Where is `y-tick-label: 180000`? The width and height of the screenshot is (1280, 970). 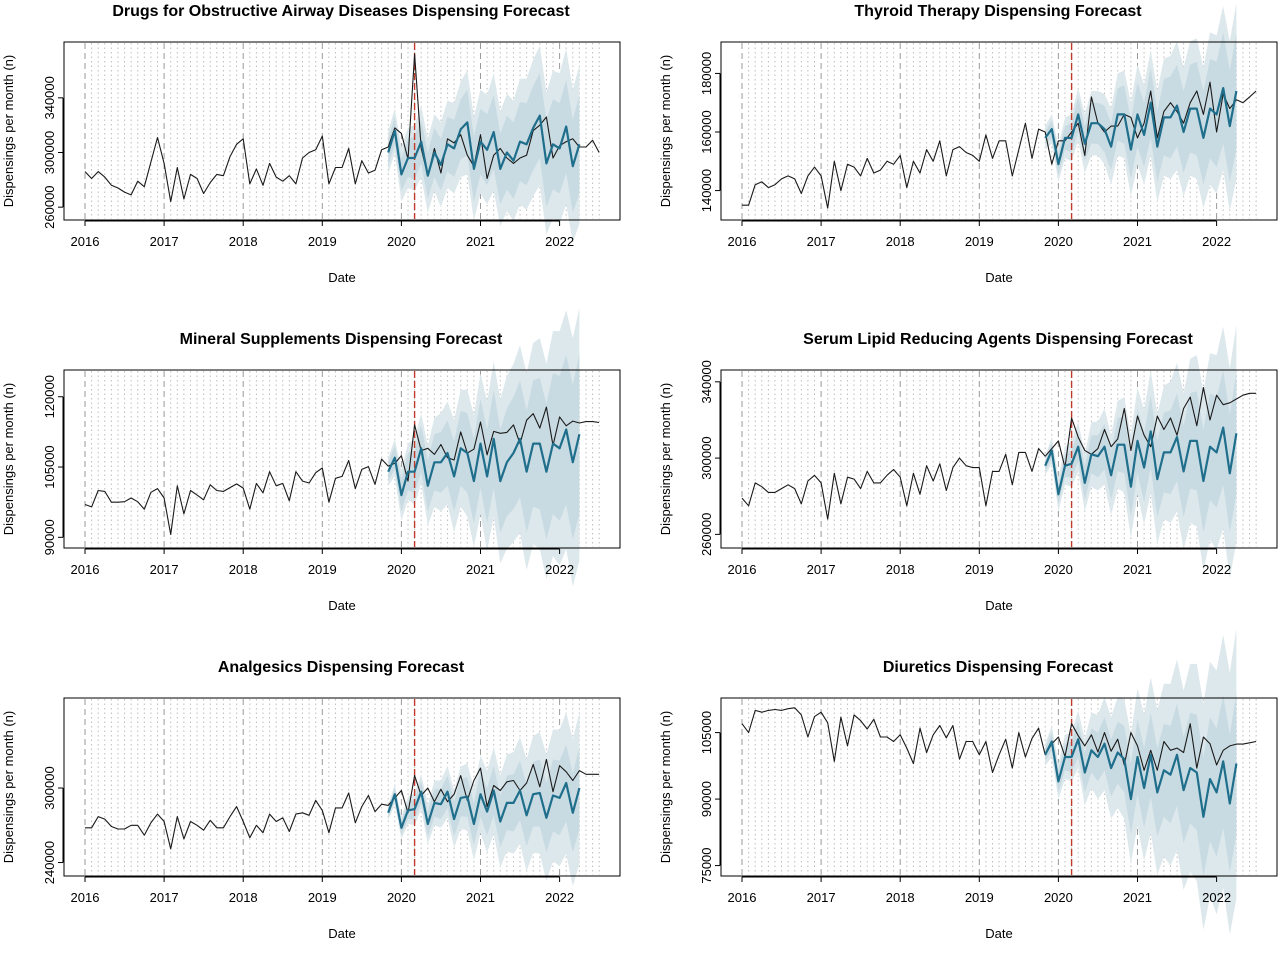
y-tick-label: 180000 is located at coordinates (706, 73).